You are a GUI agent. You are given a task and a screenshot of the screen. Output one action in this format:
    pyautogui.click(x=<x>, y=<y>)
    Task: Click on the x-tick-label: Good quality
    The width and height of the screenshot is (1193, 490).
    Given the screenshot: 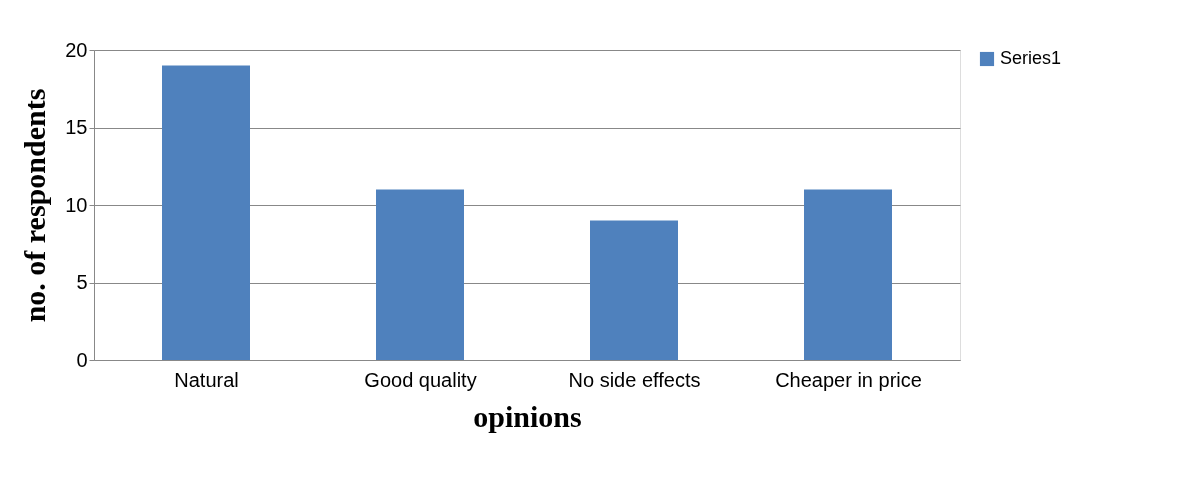 What is the action you would take?
    pyautogui.click(x=420, y=379)
    